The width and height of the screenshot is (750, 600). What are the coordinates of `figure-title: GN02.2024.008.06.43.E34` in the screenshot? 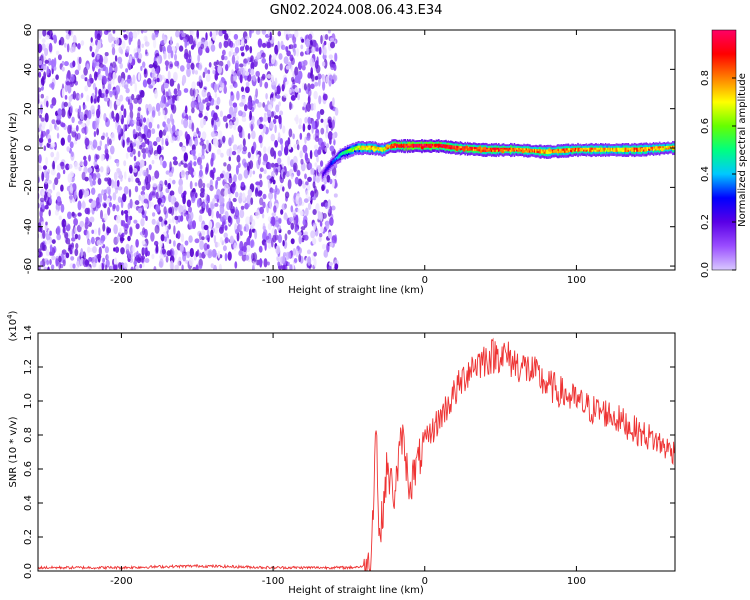 It's located at (356, 10).